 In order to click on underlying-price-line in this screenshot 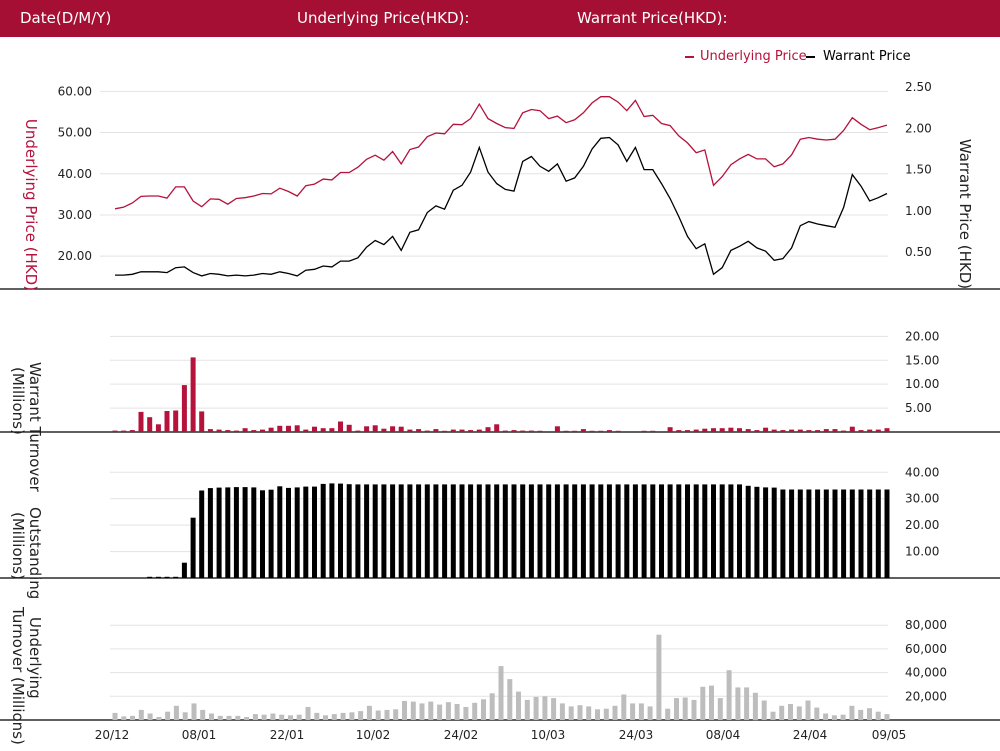, I will do `click(501, 153)`.